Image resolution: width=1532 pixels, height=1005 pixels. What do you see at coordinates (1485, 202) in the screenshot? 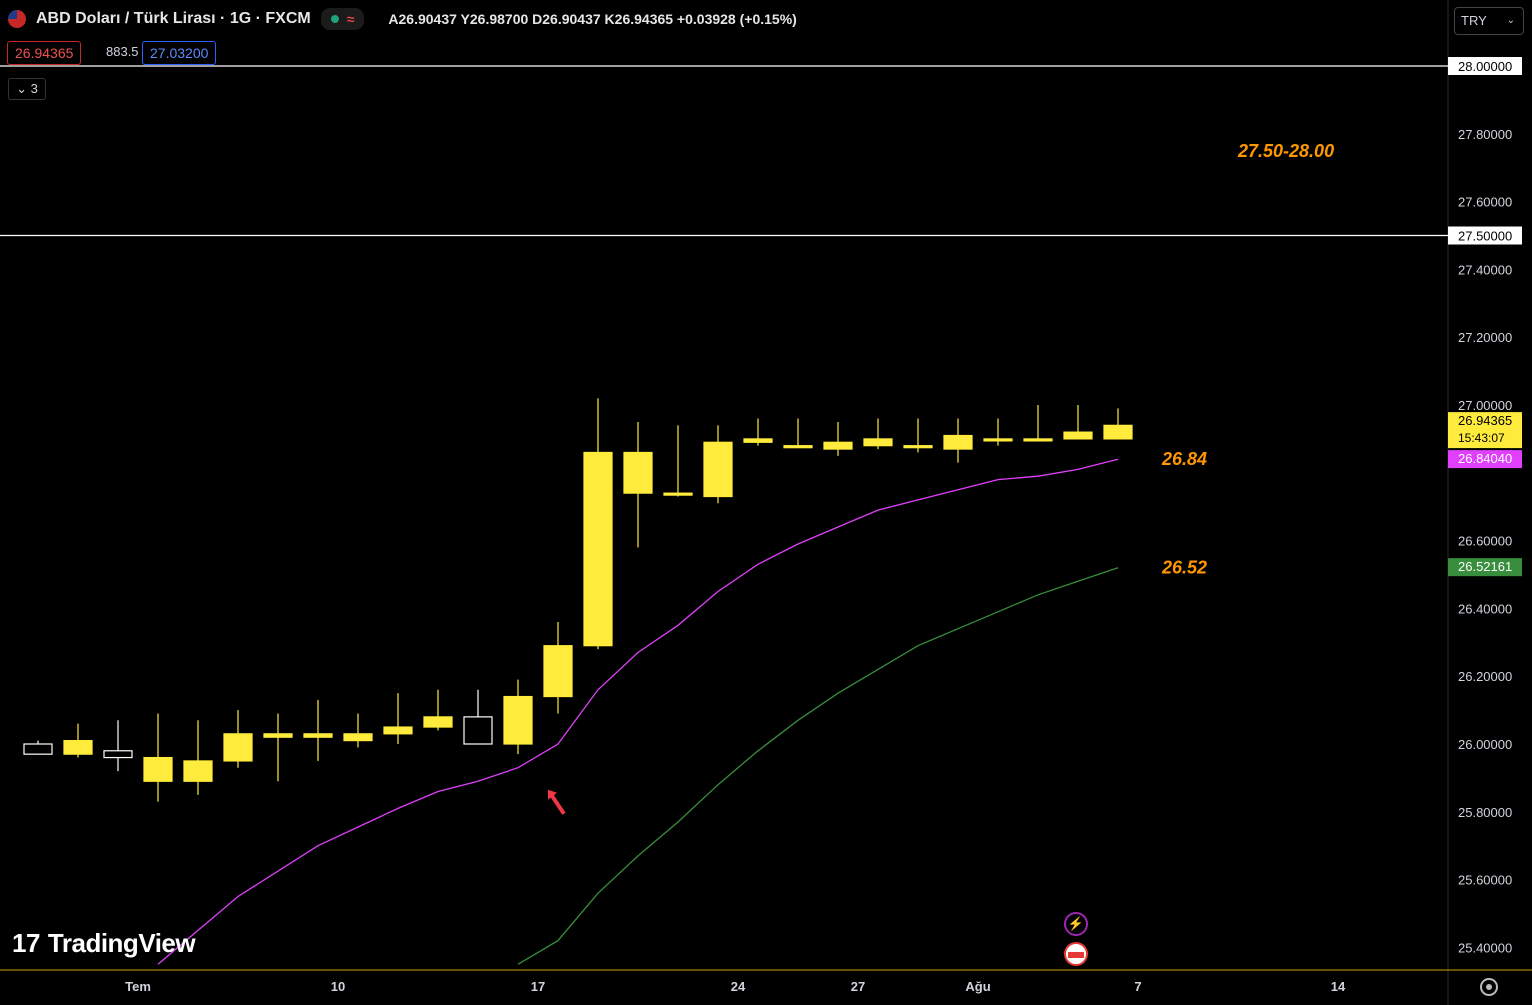
I see `y-tick-label: 27.60000` at bounding box center [1485, 202].